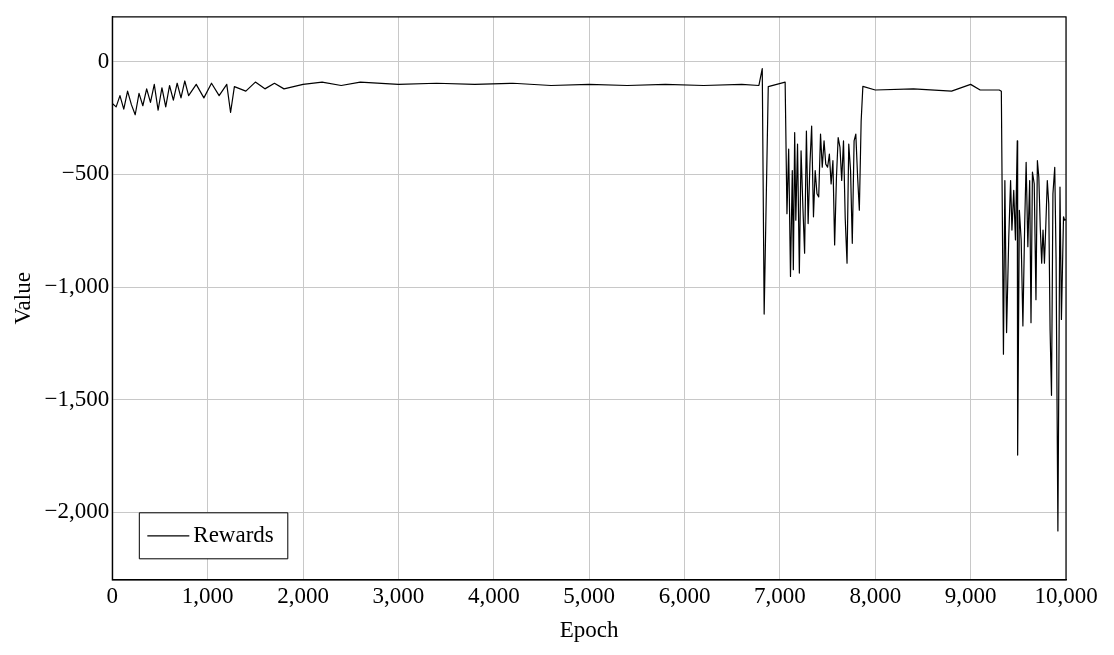 The image size is (1114, 655). What do you see at coordinates (77, 286) in the screenshot?
I see `y-tick-label: −1,000` at bounding box center [77, 286].